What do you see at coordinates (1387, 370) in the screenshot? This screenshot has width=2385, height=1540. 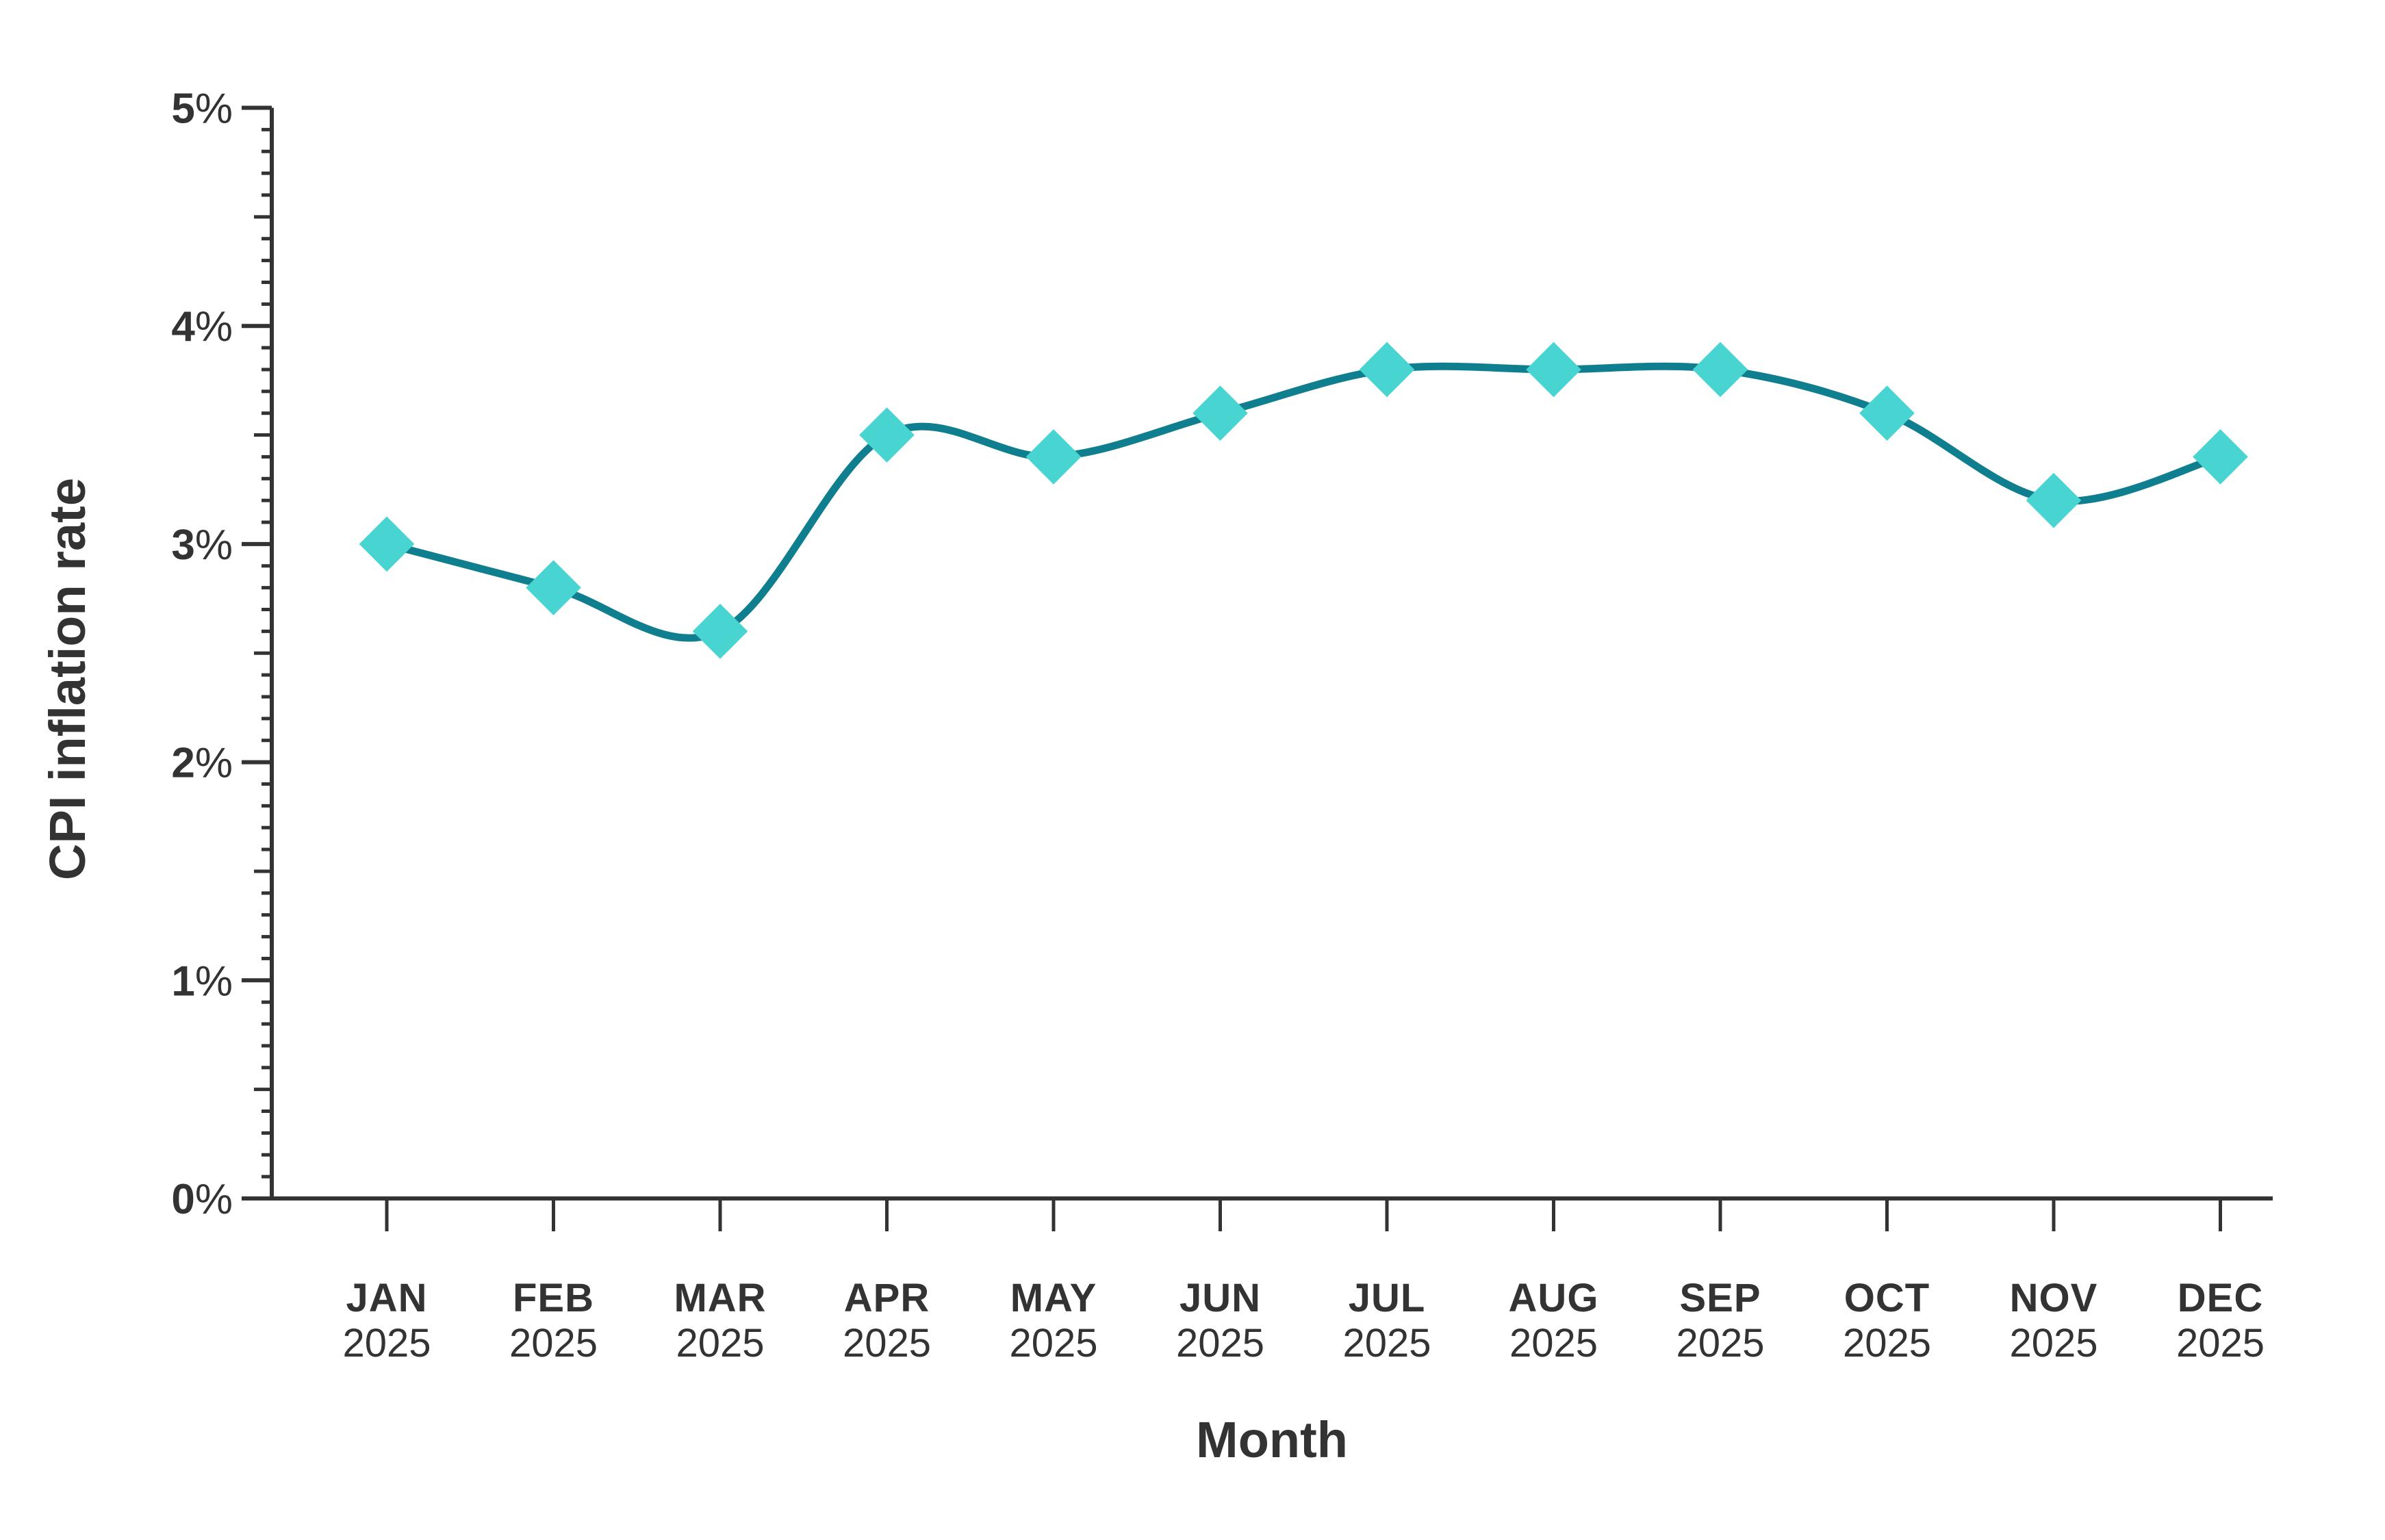 I see `marker-jul-2025` at bounding box center [1387, 370].